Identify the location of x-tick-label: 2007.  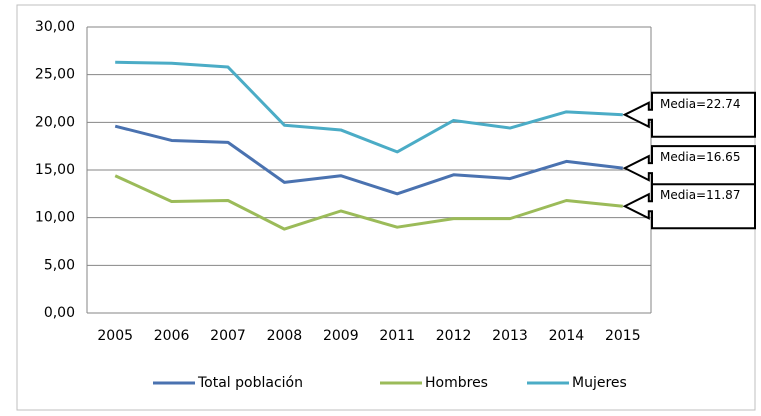
(228, 336).